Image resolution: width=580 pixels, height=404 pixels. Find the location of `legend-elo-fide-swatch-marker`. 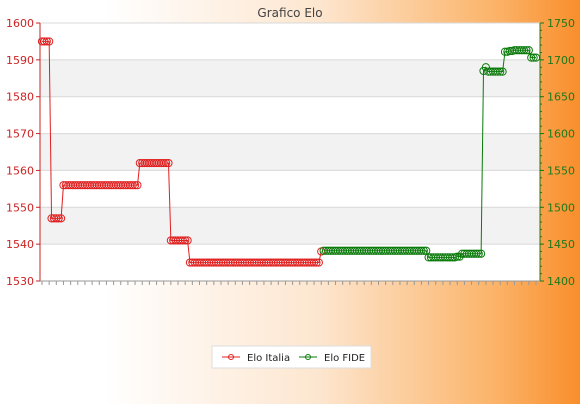

legend-elo-fide-swatch-marker is located at coordinates (308, 357).